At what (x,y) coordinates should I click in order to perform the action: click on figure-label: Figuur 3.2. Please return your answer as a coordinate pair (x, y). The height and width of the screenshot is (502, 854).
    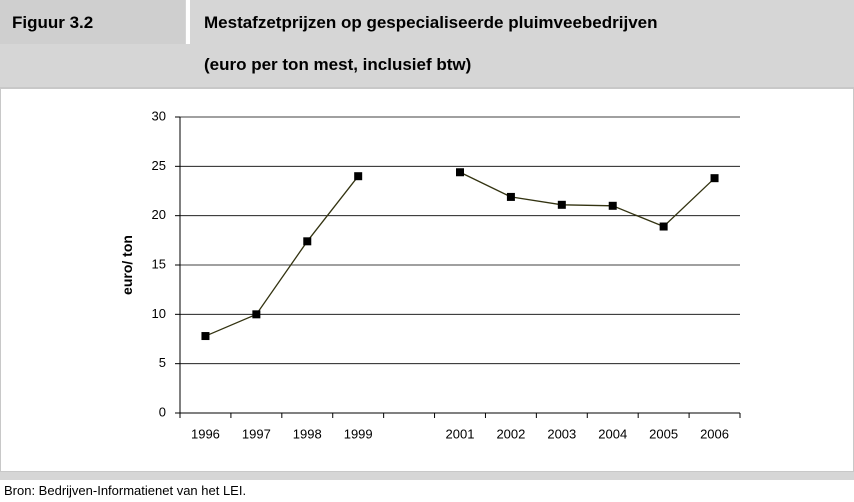
    Looking at the image, I should click on (52, 22).